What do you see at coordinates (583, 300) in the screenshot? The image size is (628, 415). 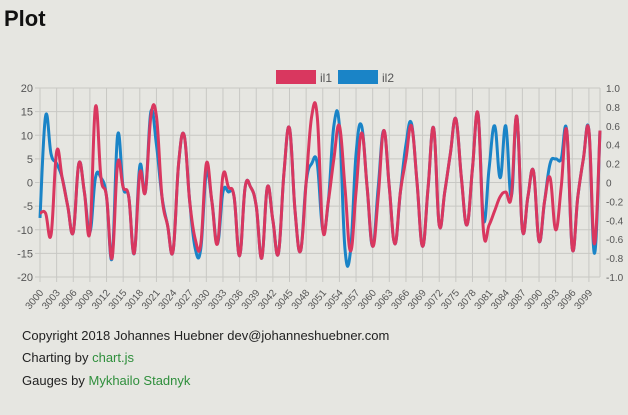 I see `x-tick-label: 3099` at bounding box center [583, 300].